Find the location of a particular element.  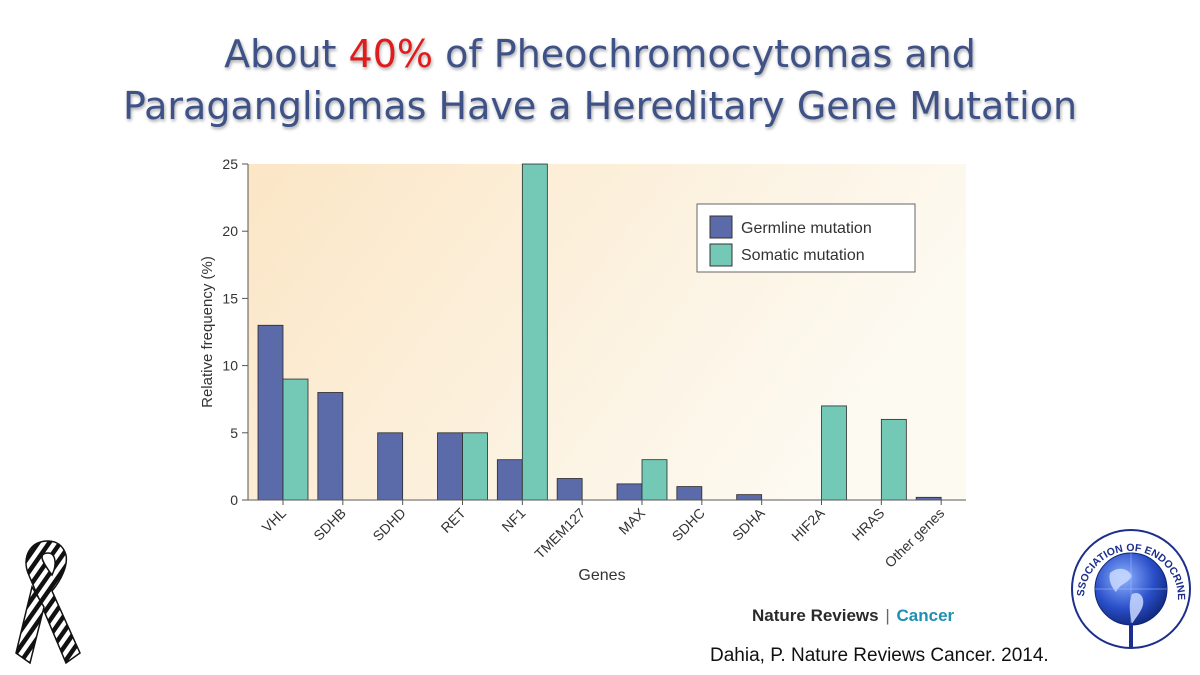

y-tick-label: 0 is located at coordinates (234, 500).